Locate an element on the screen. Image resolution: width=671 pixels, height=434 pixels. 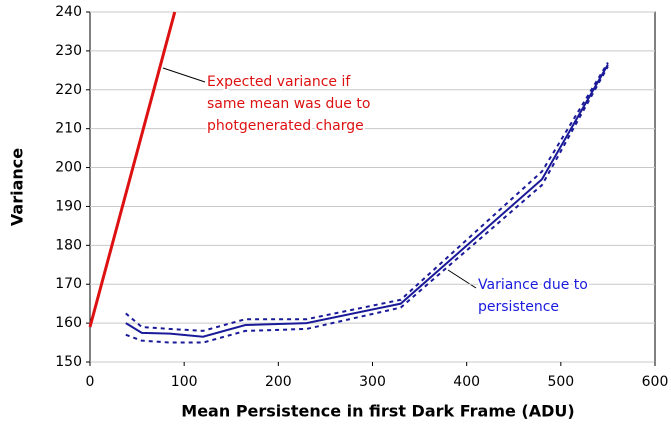
x-tick-label: 0 is located at coordinates (90, 382).